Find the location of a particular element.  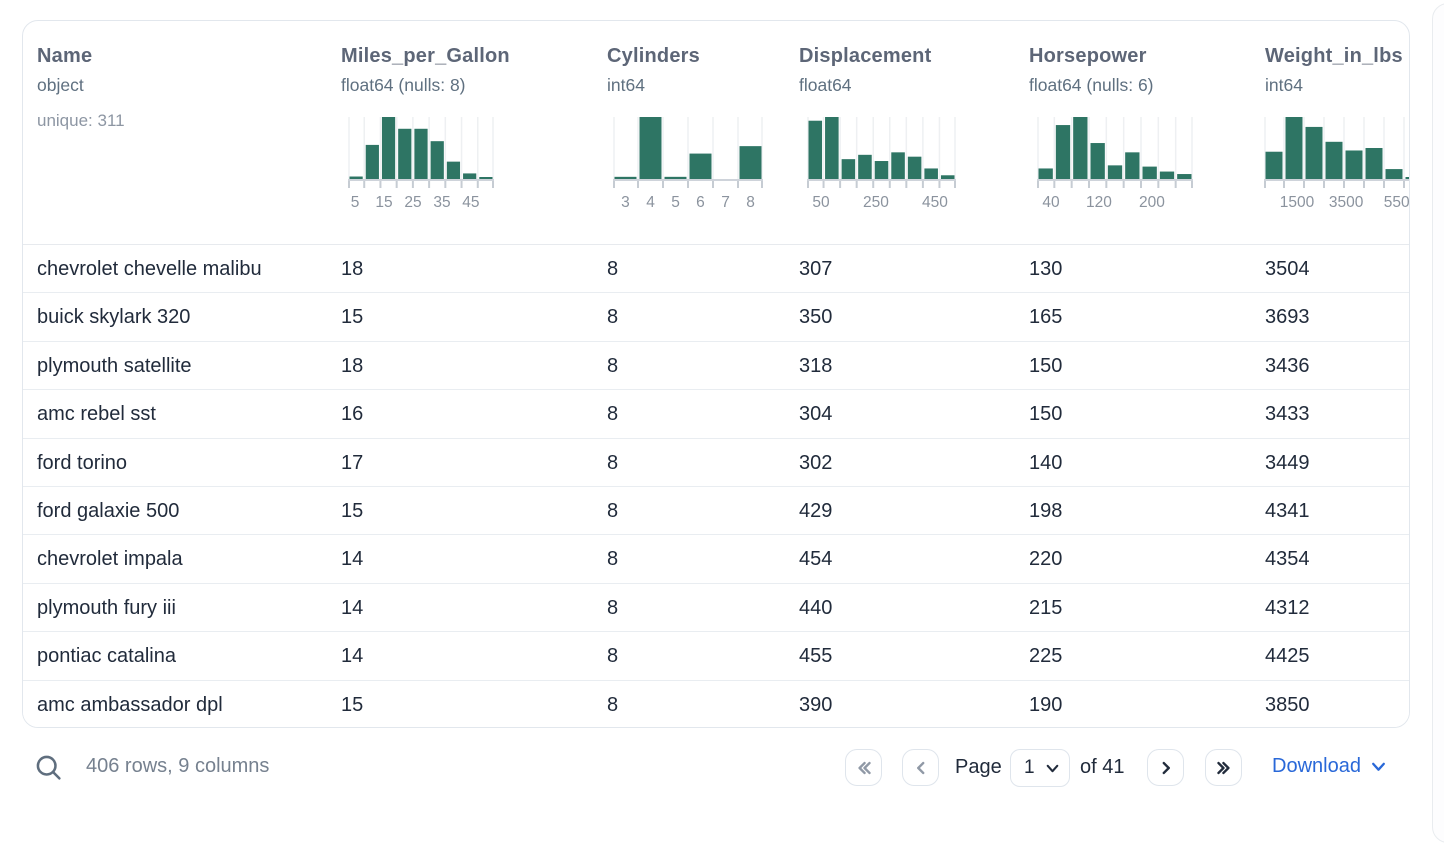

cell-value: 3850 is located at coordinates (1287, 704).